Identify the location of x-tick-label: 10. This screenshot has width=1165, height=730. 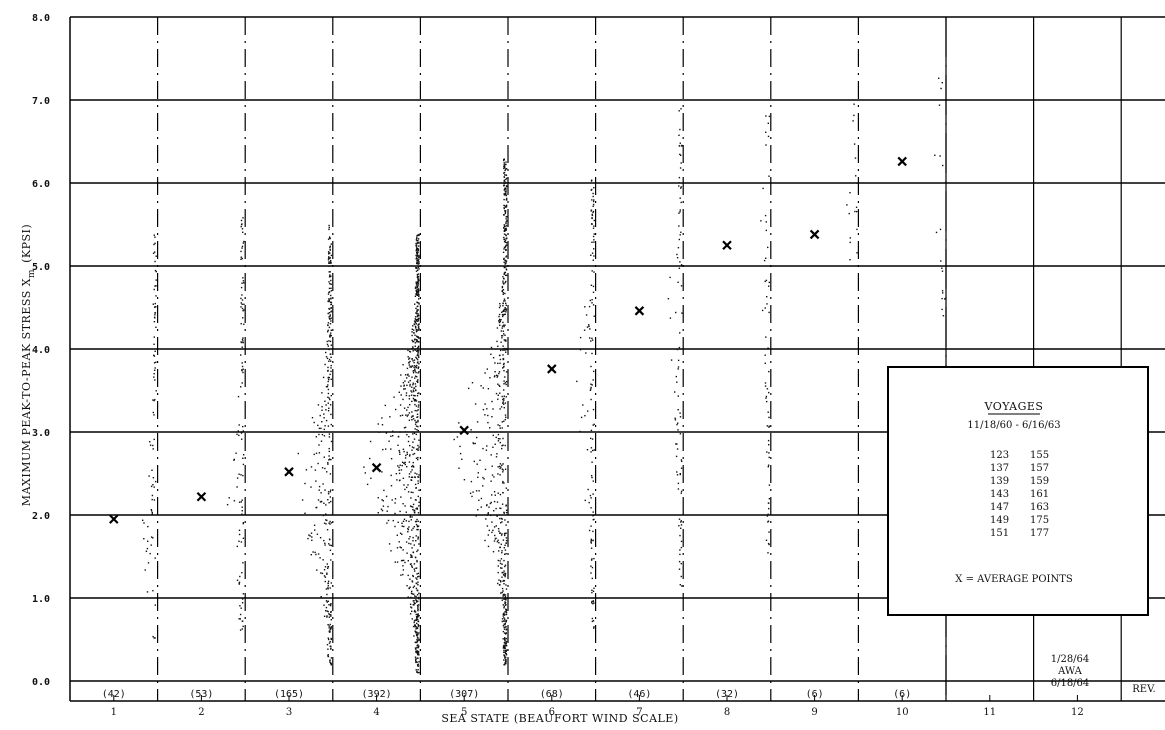
(902, 712).